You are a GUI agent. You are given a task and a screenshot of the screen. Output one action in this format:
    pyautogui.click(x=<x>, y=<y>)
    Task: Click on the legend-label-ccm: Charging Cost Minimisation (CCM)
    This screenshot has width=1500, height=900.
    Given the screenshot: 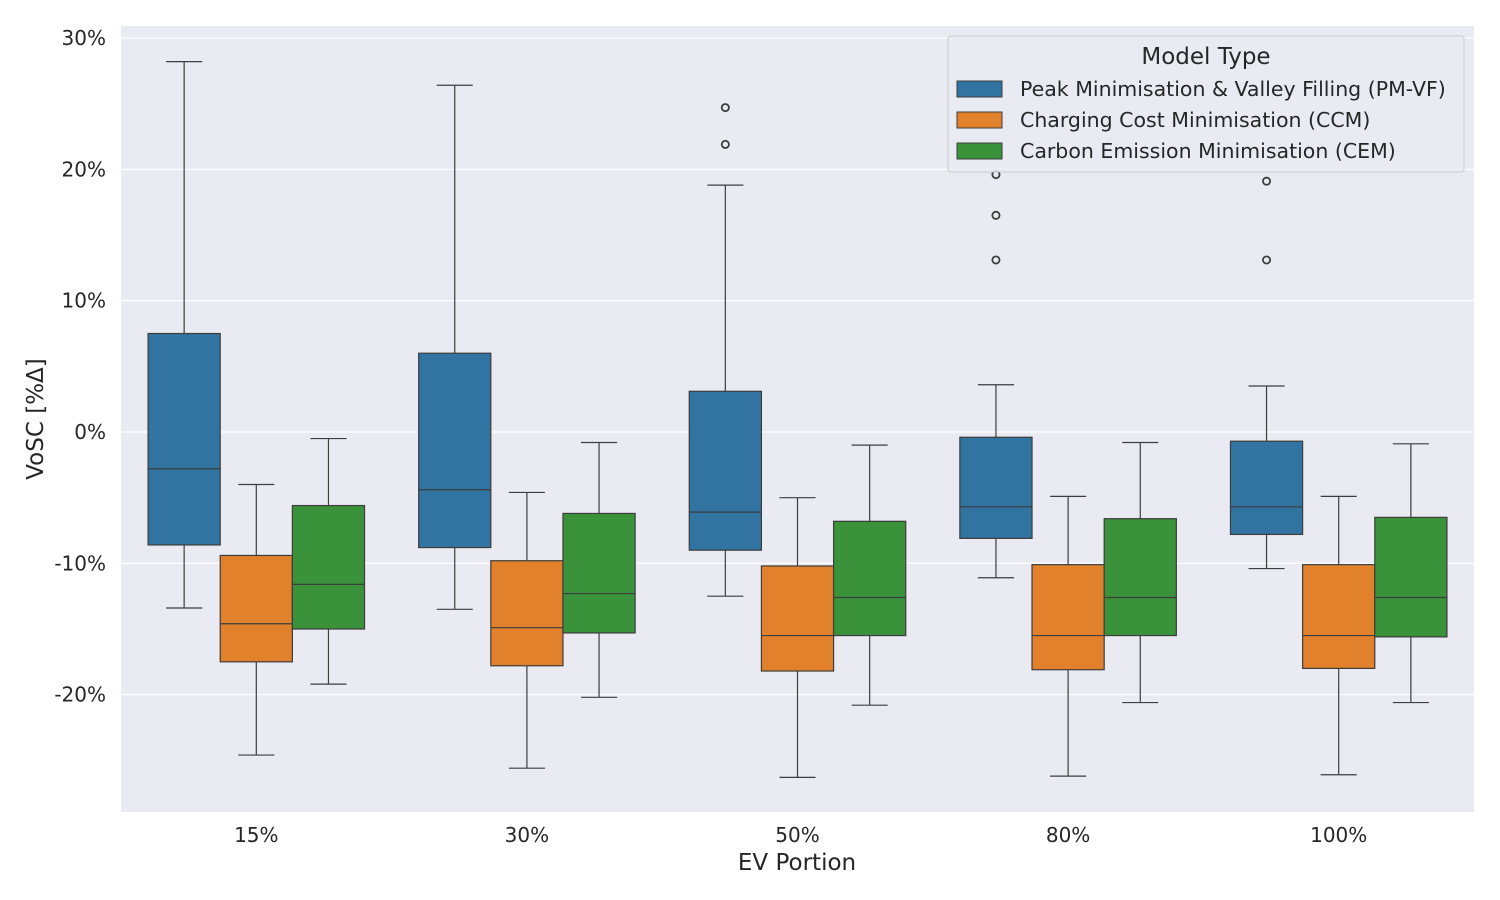 What is the action you would take?
    pyautogui.click(x=1195, y=120)
    